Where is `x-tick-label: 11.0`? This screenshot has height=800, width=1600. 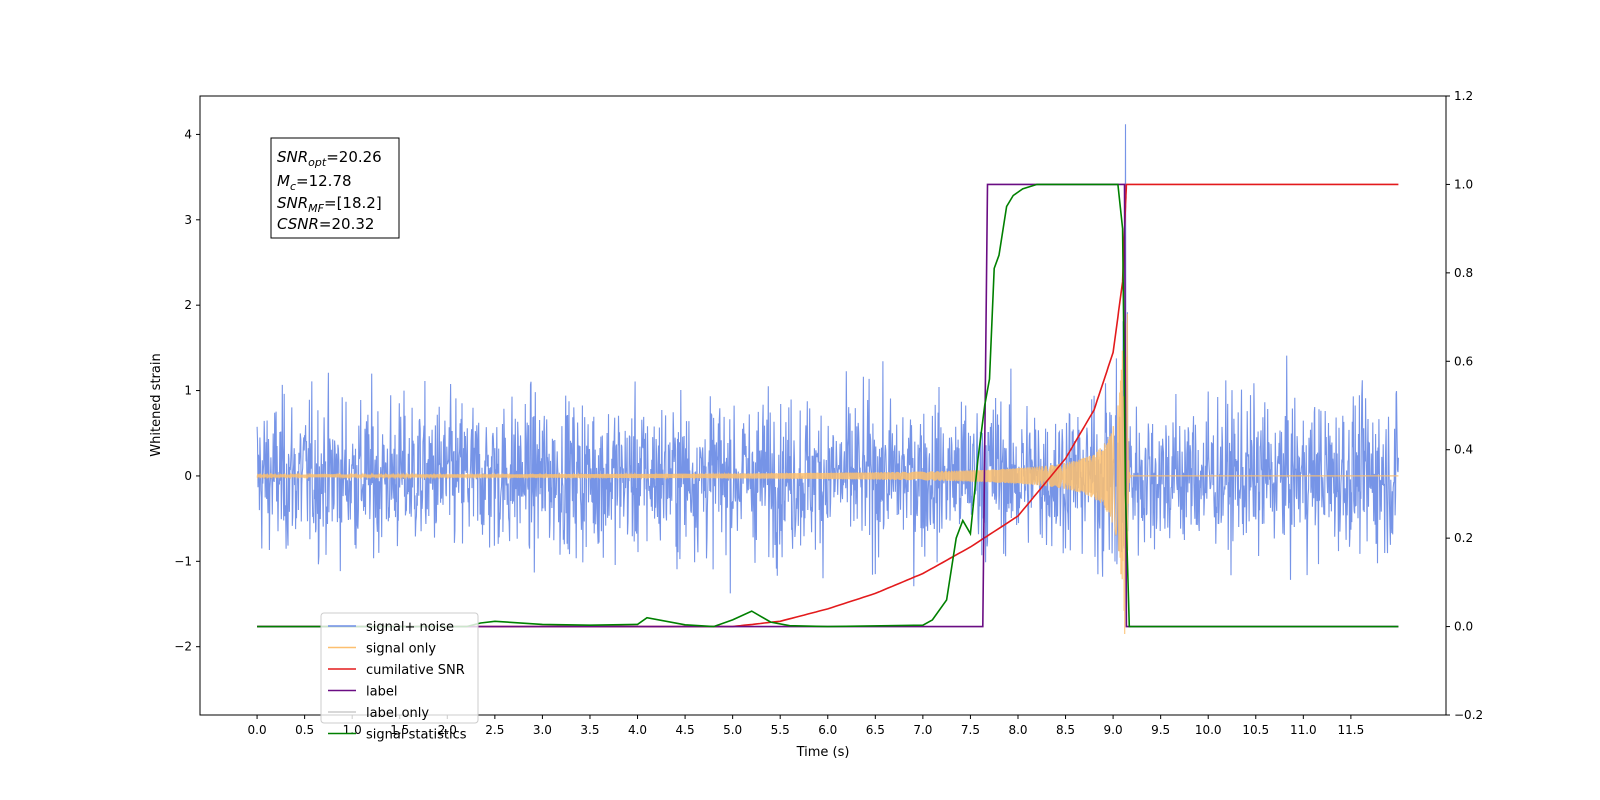
x-tick-label: 11.0 is located at coordinates (1303, 730).